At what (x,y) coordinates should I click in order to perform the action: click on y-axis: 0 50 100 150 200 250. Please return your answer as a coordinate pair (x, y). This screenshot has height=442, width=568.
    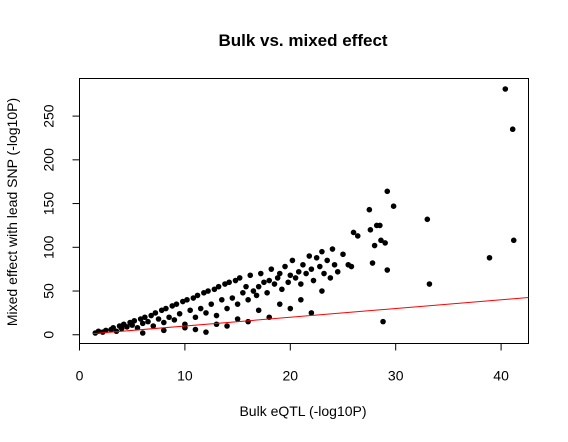
    Looking at the image, I should click on (60, 221).